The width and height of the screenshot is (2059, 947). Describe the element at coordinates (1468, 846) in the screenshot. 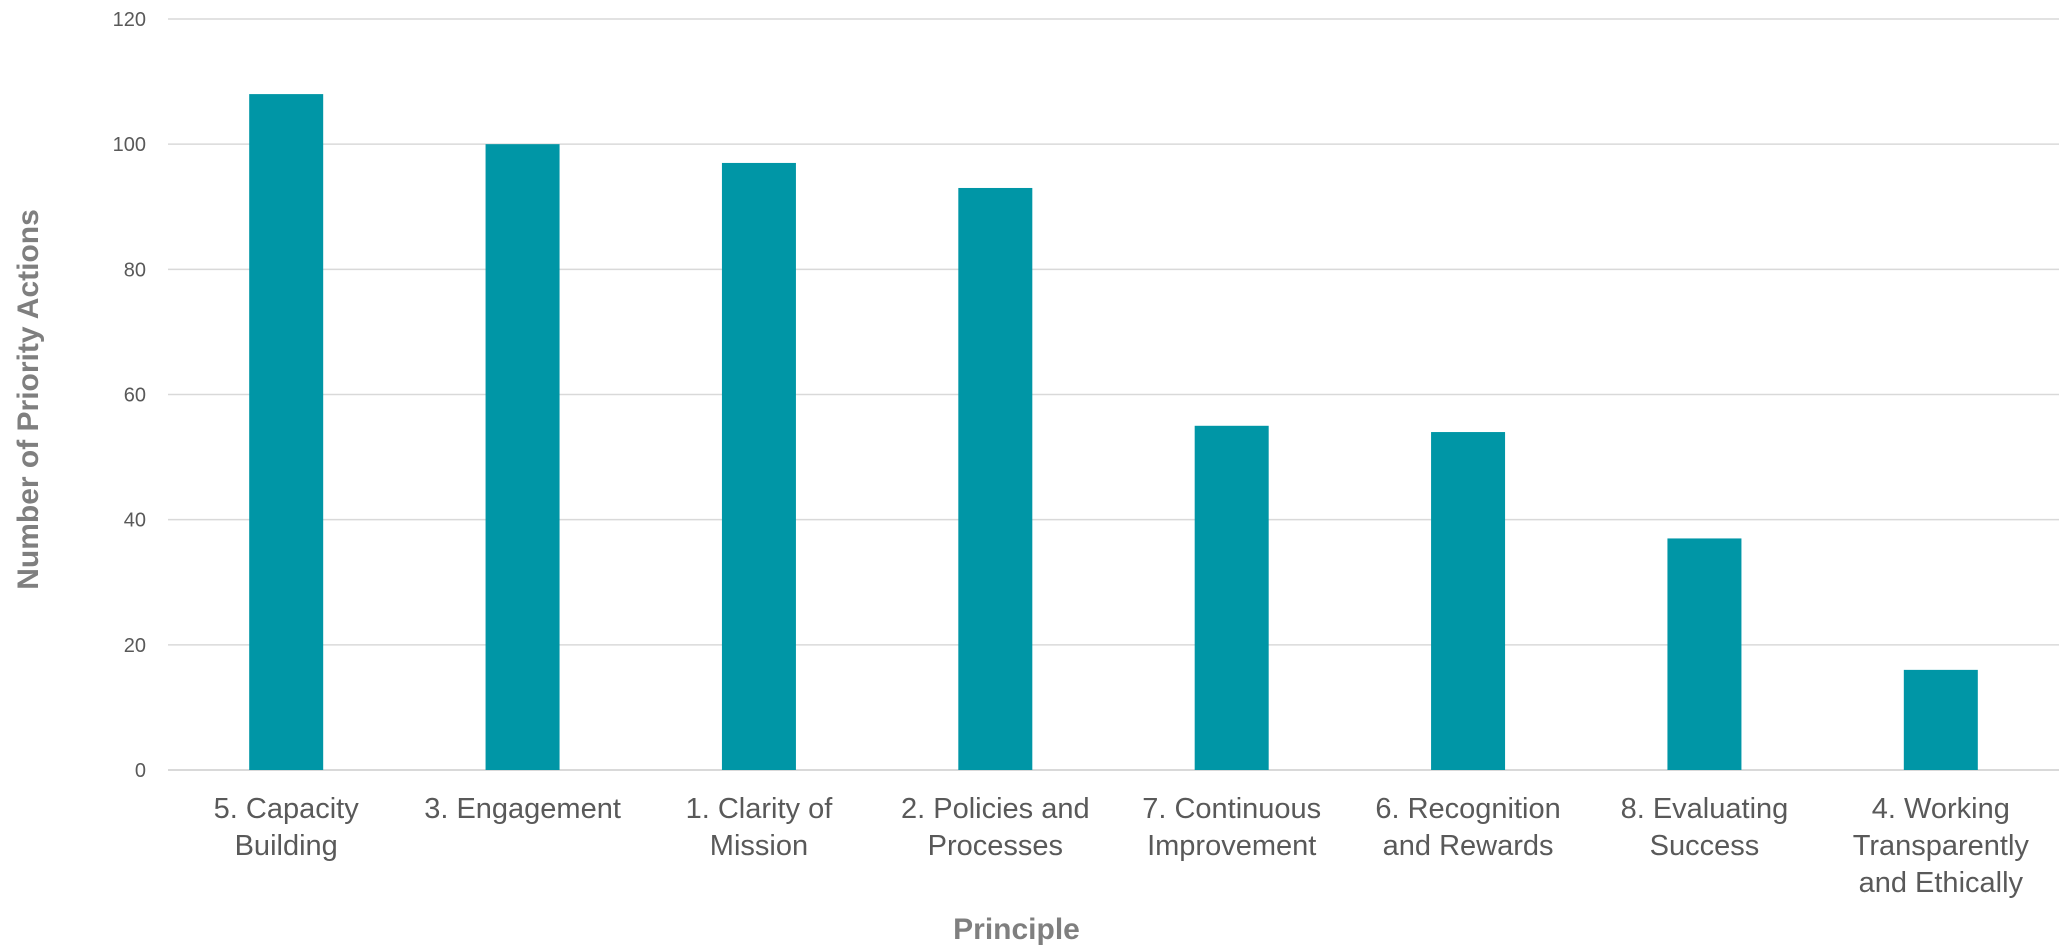

I see `x-category-label: and Rewards` at that location.